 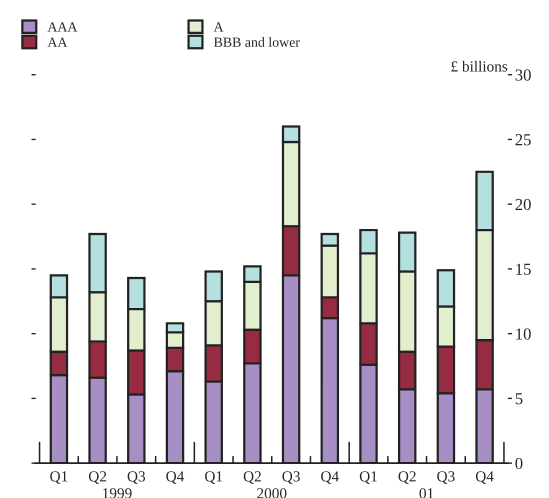 I want to click on legend-label: AAA, so click(x=62, y=27).